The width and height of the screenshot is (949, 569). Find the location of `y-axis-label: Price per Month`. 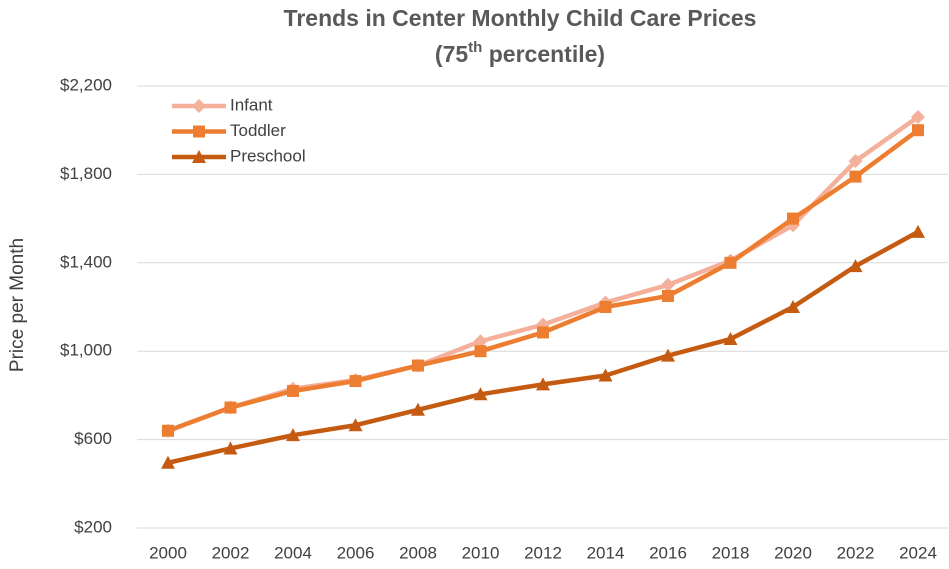

y-axis-label: Price per Month is located at coordinates (17, 305).